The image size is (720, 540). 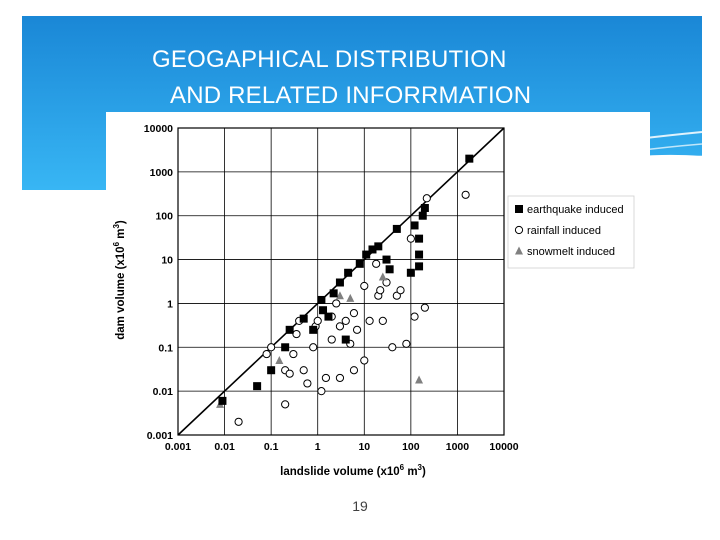 I want to click on y-tick-label: 1, so click(x=170, y=304).